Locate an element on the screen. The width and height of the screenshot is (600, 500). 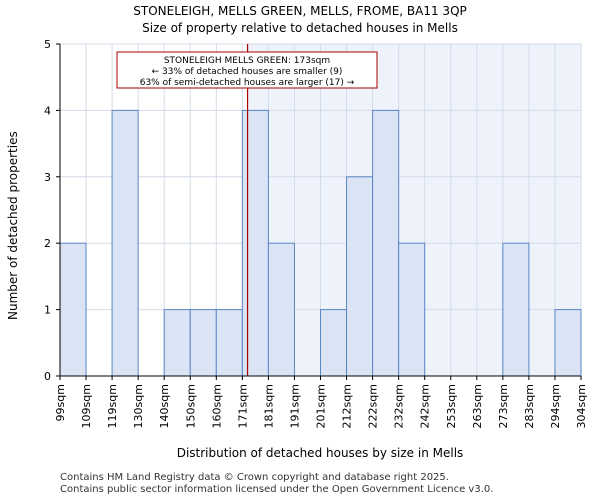
x-tick-label: 171sqm is located at coordinates (242, 406).